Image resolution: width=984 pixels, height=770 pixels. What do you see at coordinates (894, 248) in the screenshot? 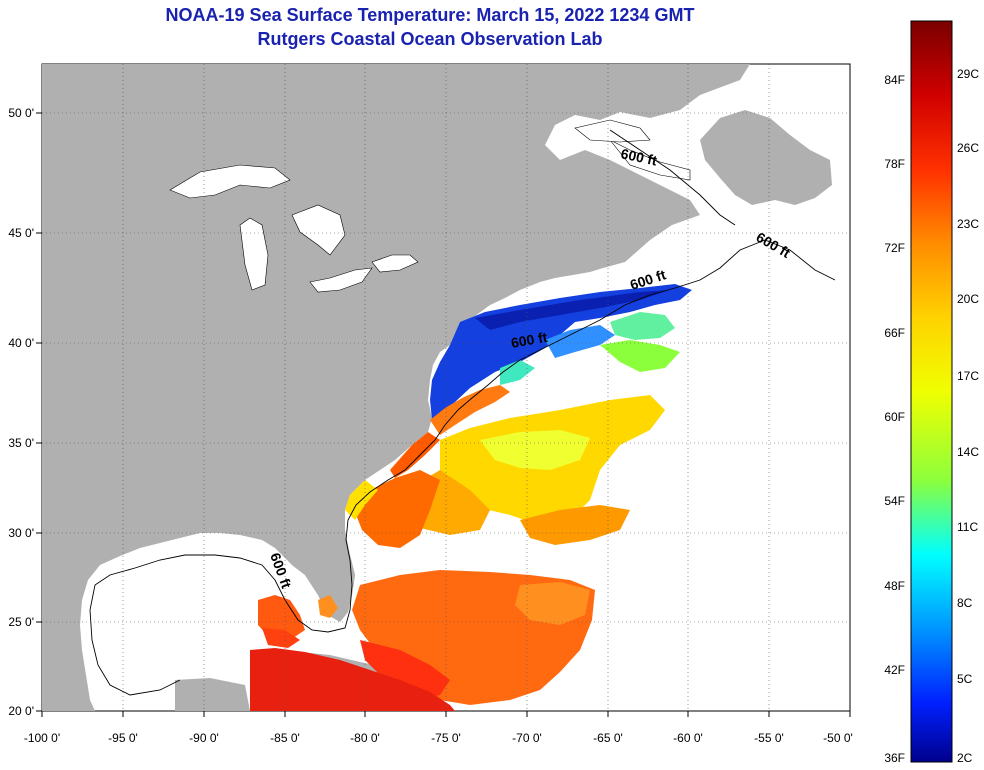
I see `colorbar-f-label: 72F` at bounding box center [894, 248].